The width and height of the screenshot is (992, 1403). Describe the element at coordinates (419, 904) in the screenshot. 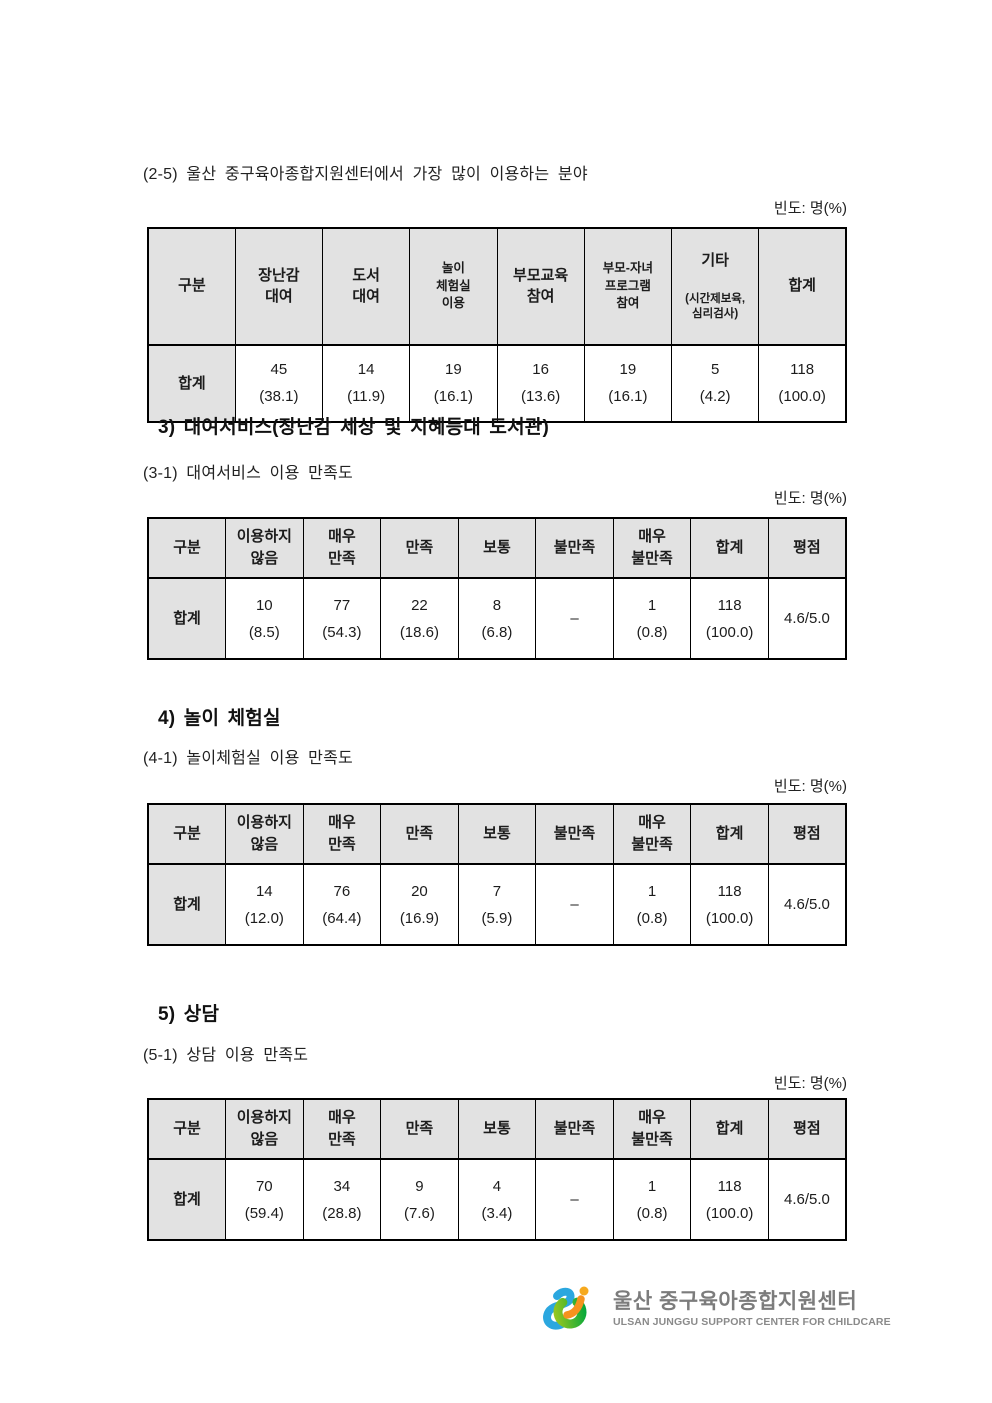

I see `data-cell: 20 (16.9)` at that location.